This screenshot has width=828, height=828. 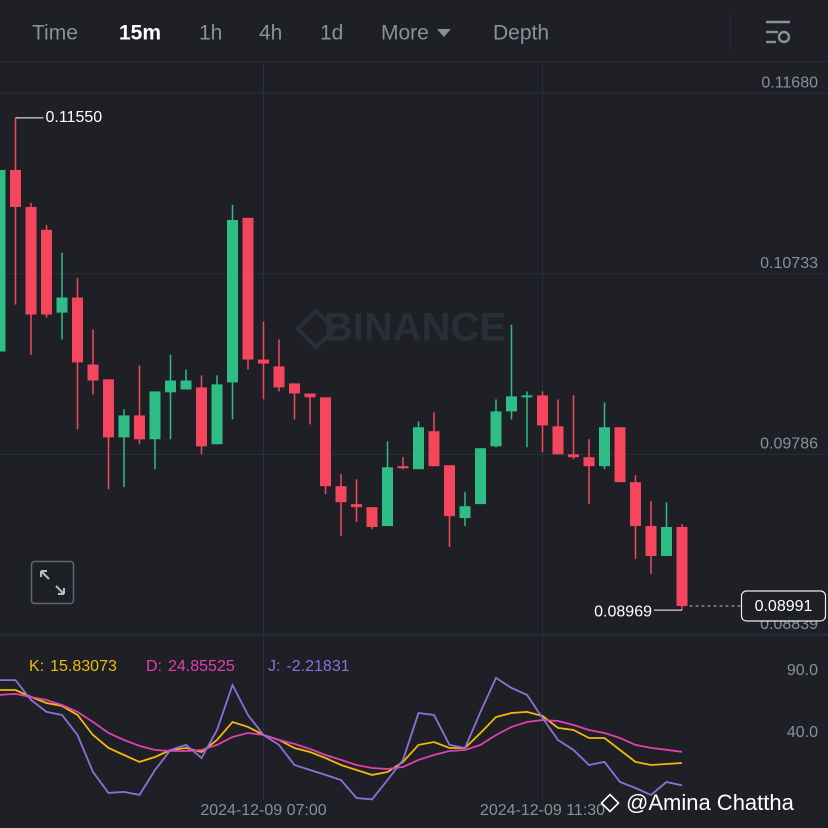 What do you see at coordinates (52, 582) in the screenshot?
I see `expand-button` at bounding box center [52, 582].